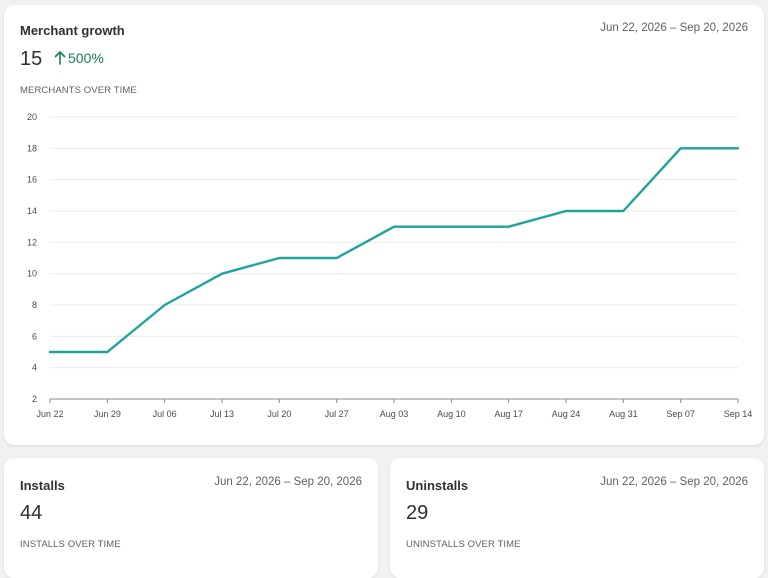 This screenshot has height=578, width=768. I want to click on x-tick-label: Jul 13, so click(222, 414).